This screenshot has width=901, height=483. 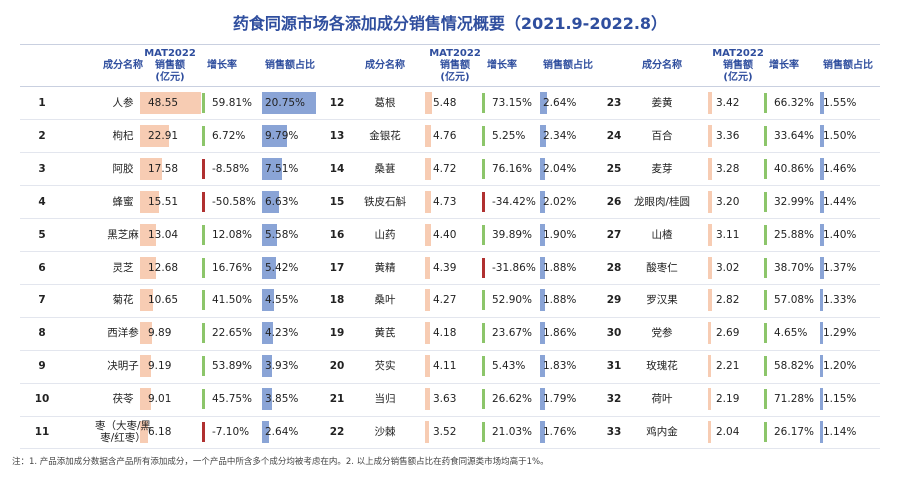 What do you see at coordinates (445, 234) in the screenshot?
I see `sales-value: 4.40` at bounding box center [445, 234].